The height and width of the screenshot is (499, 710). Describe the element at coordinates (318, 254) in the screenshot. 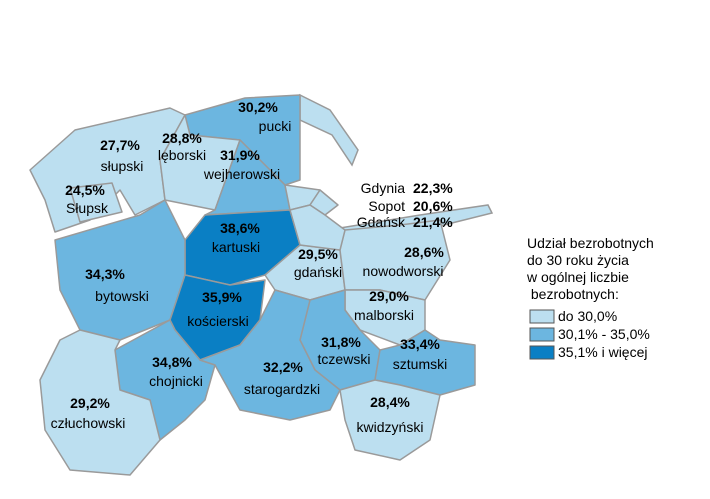

I see `region-value: 29,5%` at that location.